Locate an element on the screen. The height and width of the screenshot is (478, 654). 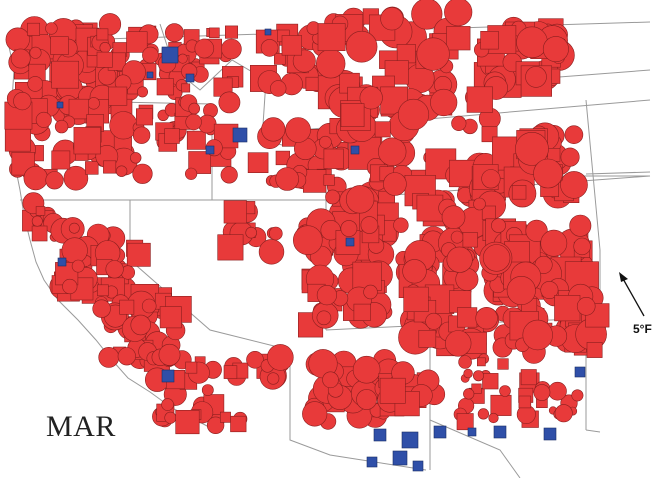
month-label: MAR is located at coordinates (81, 426).